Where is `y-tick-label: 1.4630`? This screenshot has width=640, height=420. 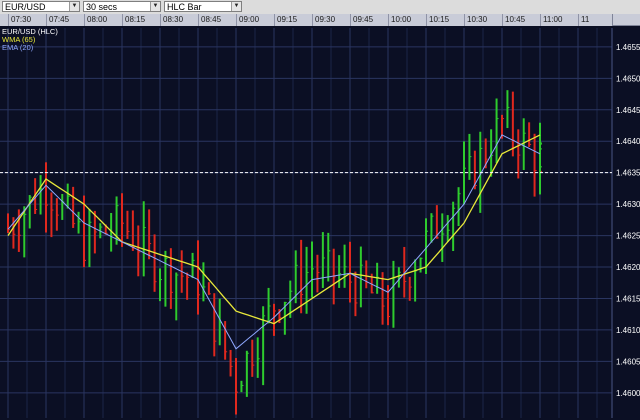
y-tick-label: 1.4630 is located at coordinates (628, 204).